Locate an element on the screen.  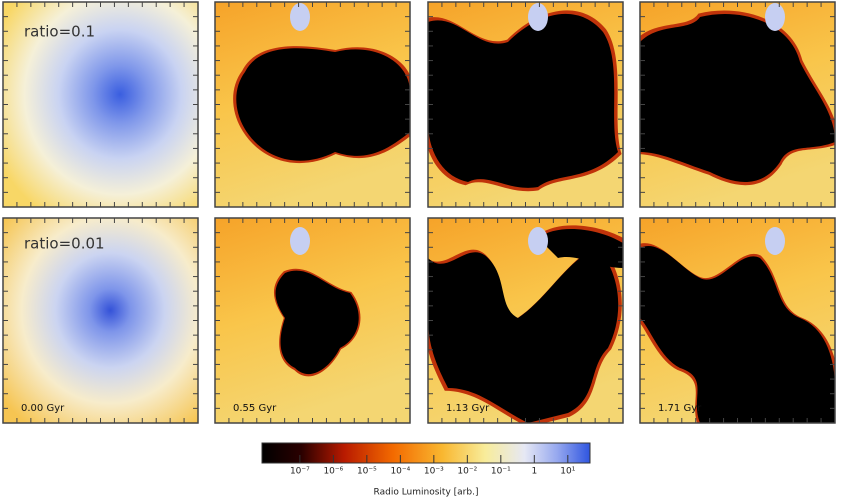
colorbar-tick-label: 10⁻⁷ is located at coordinates (300, 472).